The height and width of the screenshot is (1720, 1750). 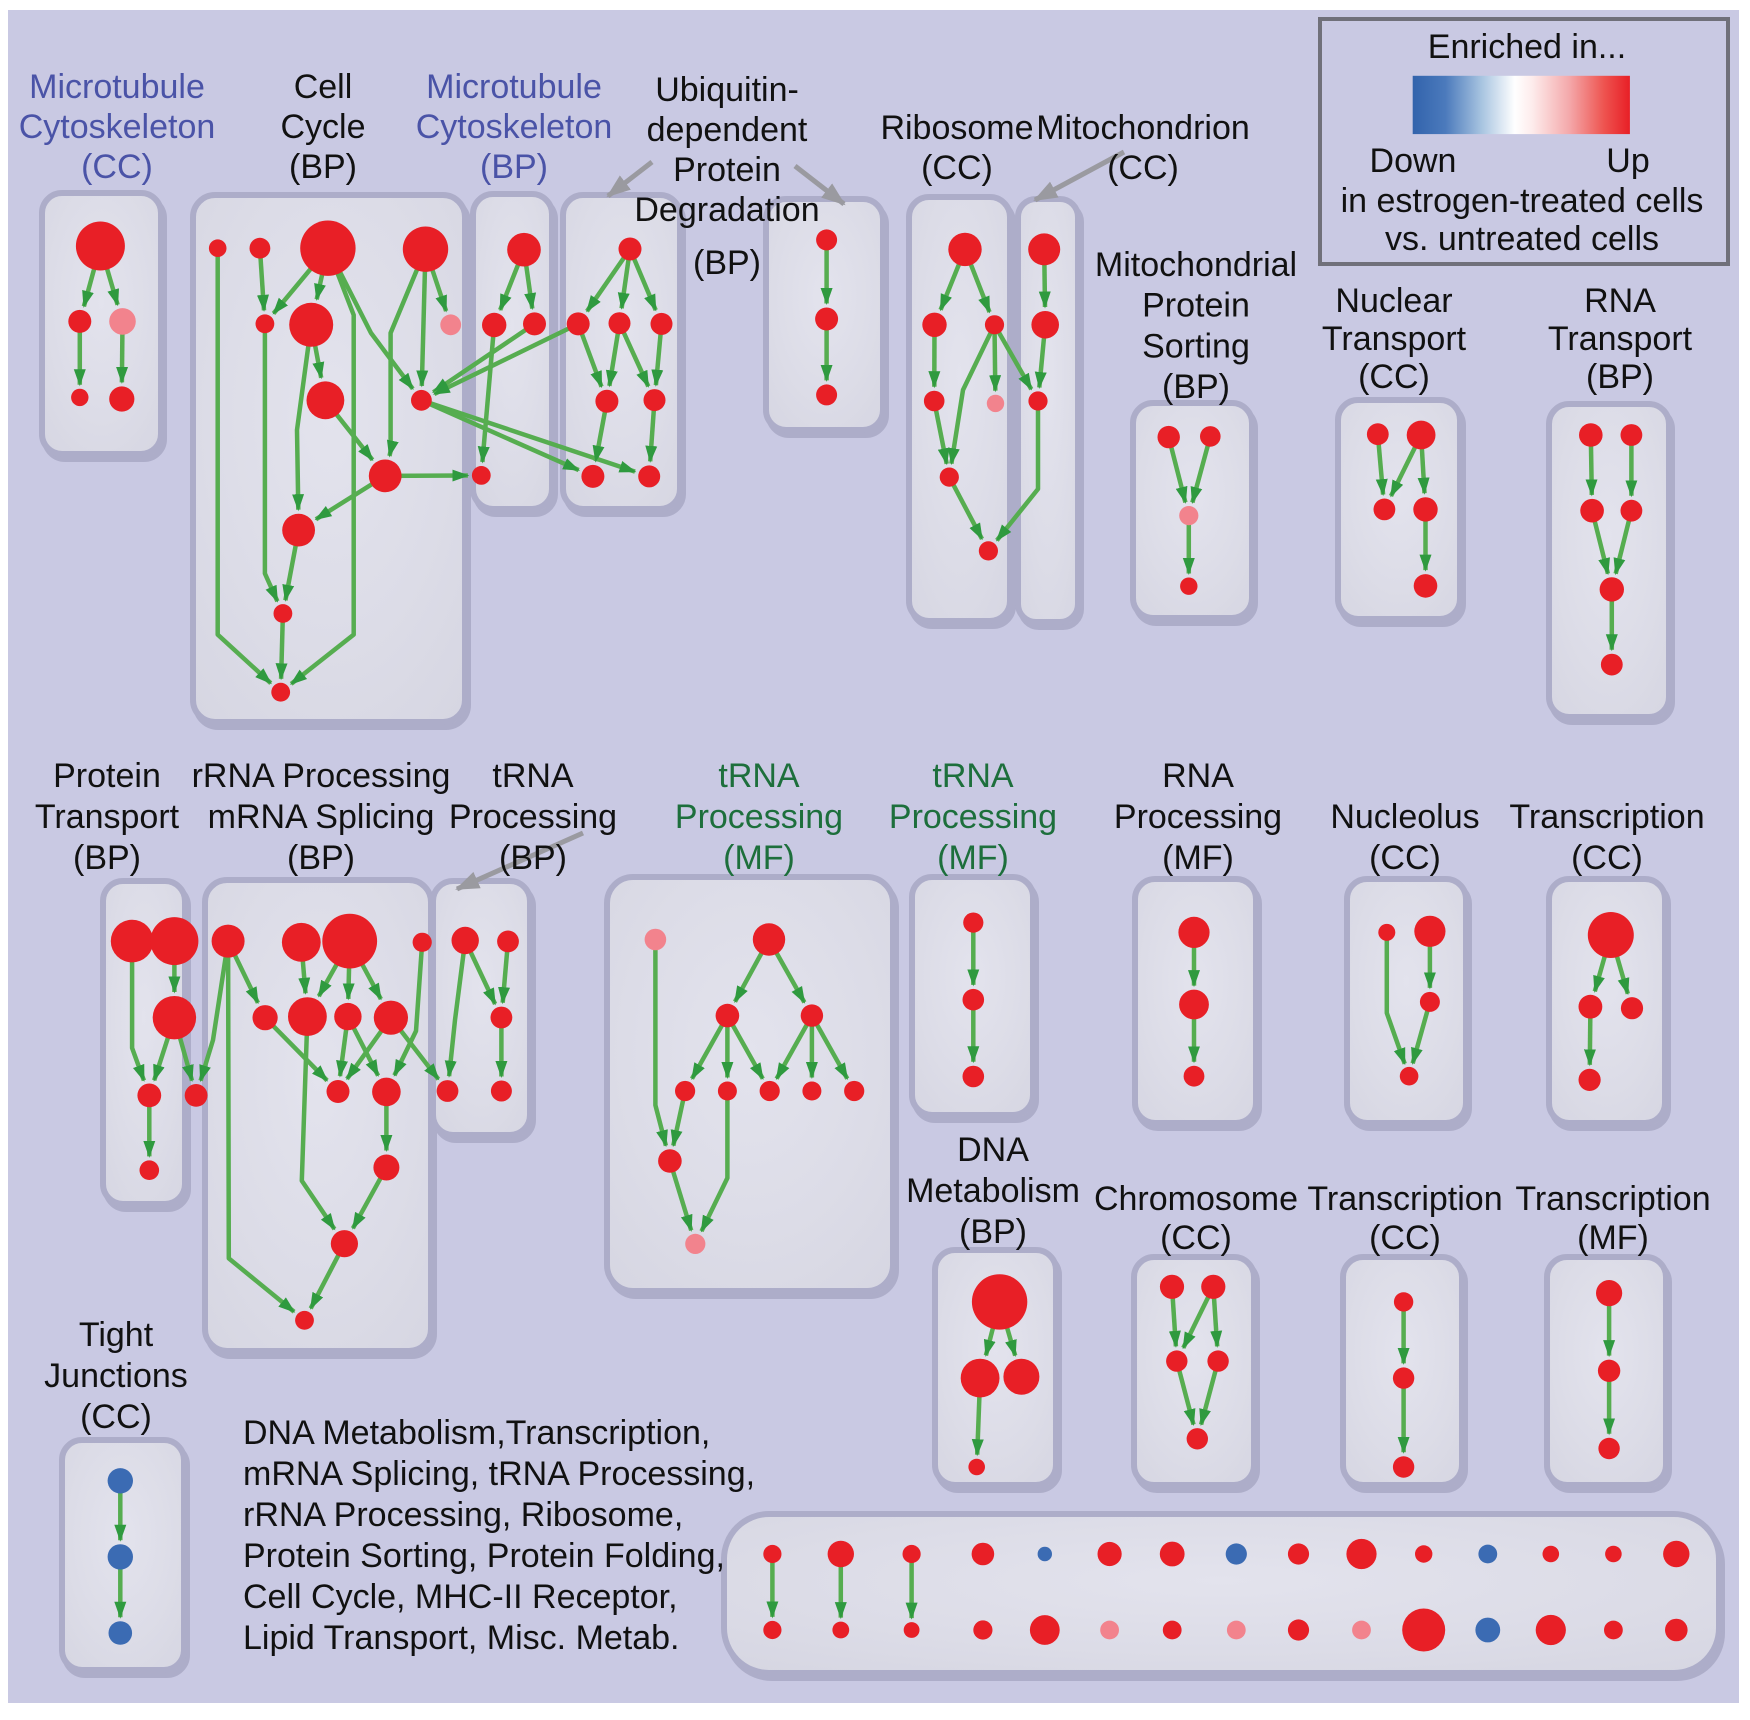 I want to click on svg-text: DNA Metabolism,Transcription,, so click(x=476, y=1433).